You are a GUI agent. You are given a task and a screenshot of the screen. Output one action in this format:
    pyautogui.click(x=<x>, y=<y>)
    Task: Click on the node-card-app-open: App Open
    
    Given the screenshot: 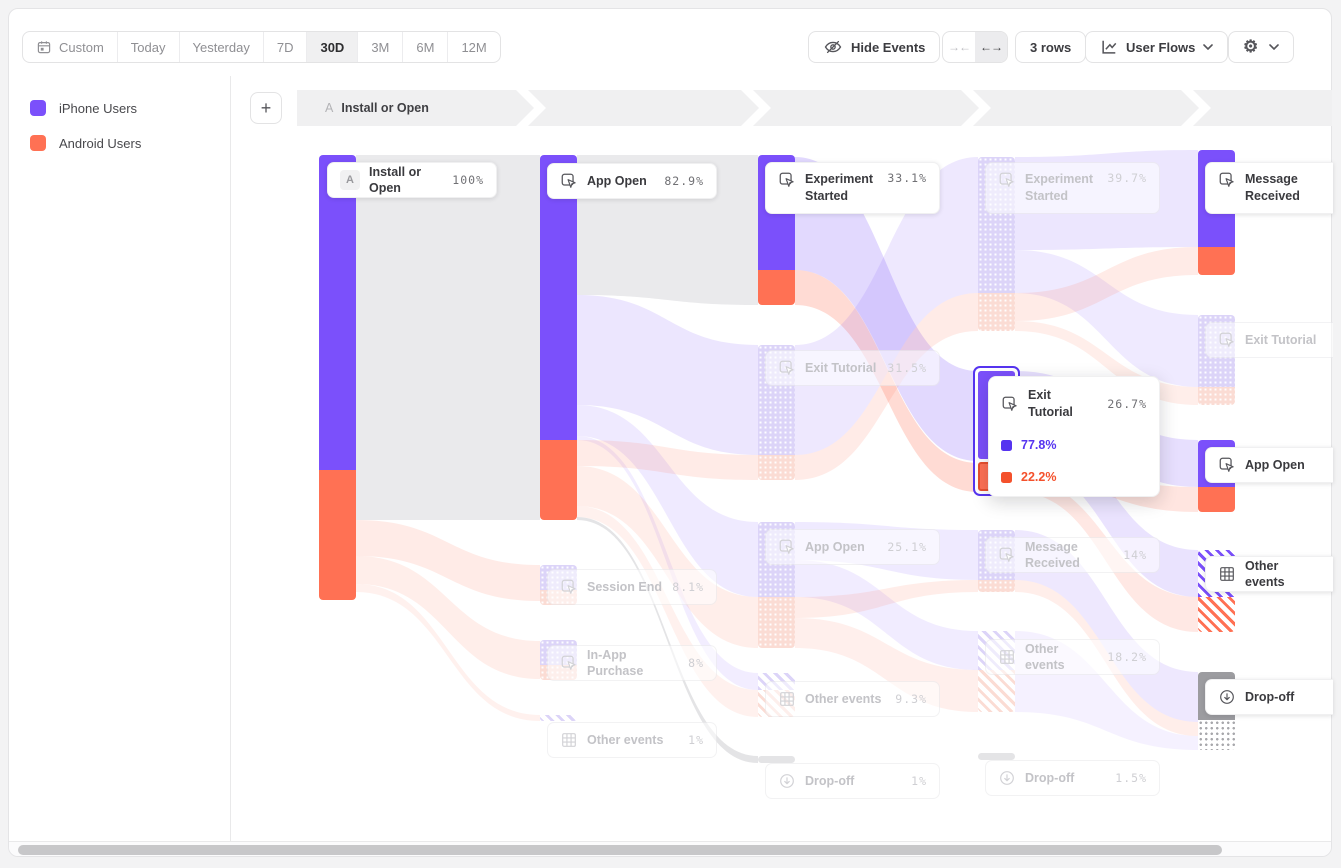 What is the action you would take?
    pyautogui.click(x=1269, y=465)
    